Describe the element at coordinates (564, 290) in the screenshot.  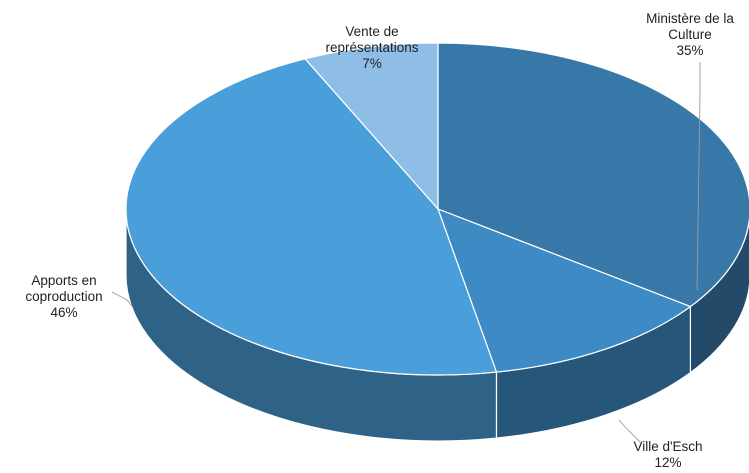
I see `slice-ville` at that location.